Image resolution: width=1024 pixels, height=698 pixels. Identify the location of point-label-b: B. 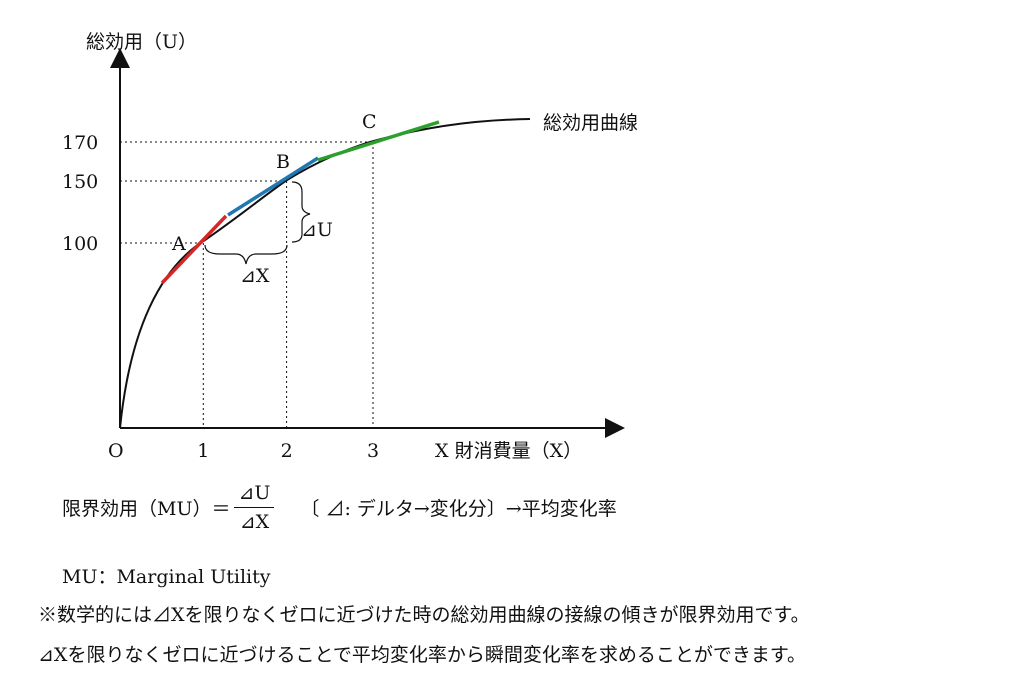
(283, 162).